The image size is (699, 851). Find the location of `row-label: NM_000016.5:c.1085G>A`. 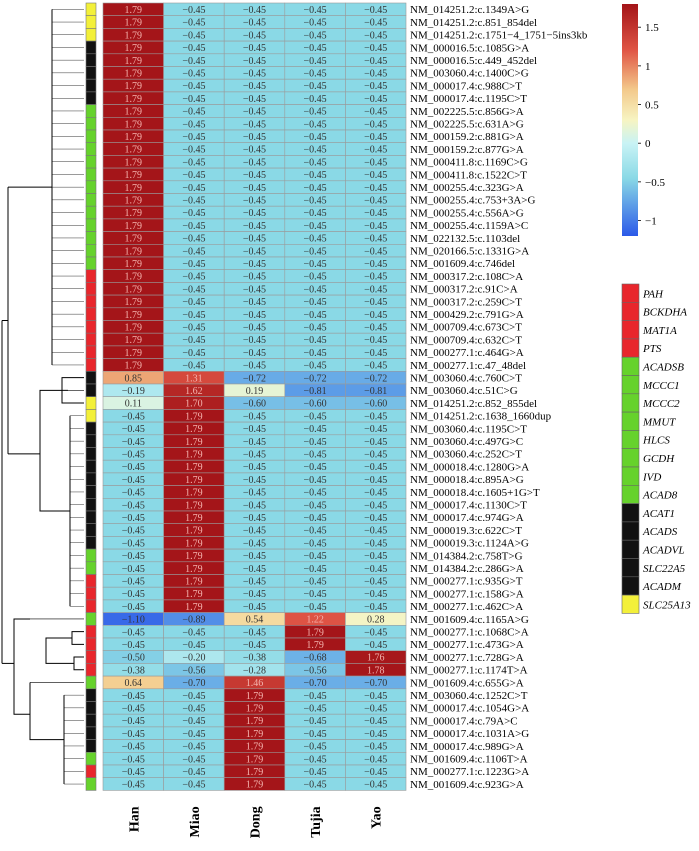

row-label: NM_000016.5:c.1085G>A is located at coordinates (469, 48).